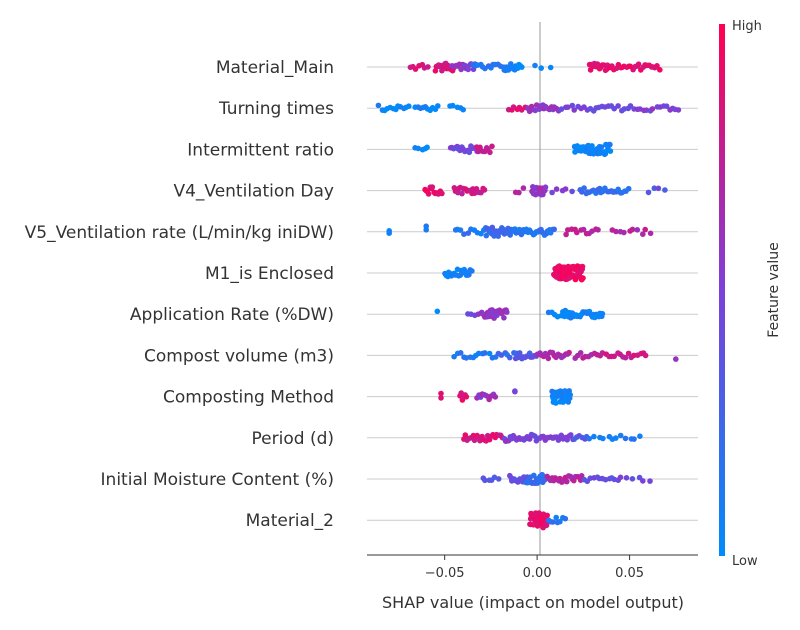 This screenshot has width=800, height=630. I want to click on x-tick-label: −0.05, so click(445, 573).